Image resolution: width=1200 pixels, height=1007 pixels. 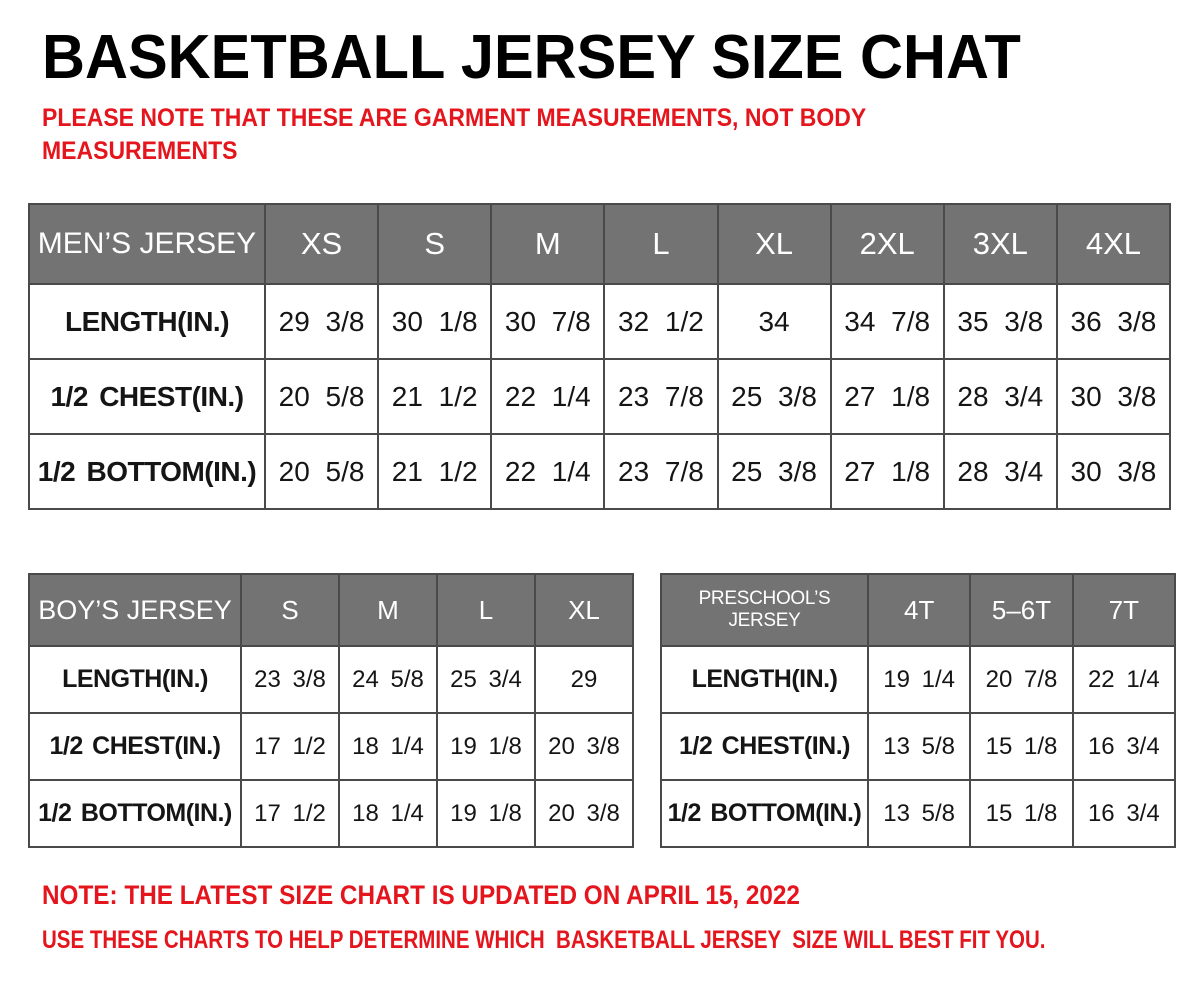 What do you see at coordinates (531, 57) in the screenshot?
I see `page-title: BASKETBALL JERSEY SIZE CHAT` at bounding box center [531, 57].